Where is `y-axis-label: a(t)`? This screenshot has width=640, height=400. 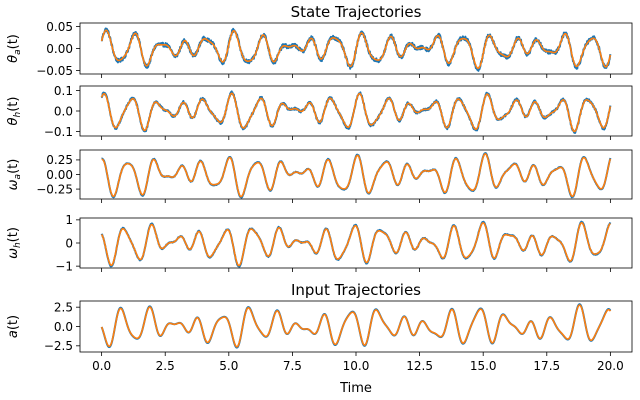 y-axis-label: a(t) is located at coordinates (13, 326).